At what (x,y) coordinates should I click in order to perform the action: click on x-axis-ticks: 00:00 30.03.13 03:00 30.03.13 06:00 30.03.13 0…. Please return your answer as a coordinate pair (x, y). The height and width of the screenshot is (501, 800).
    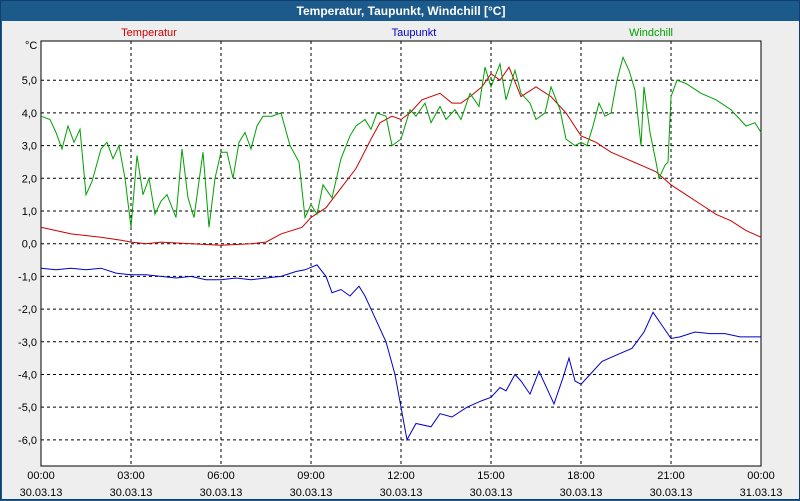
    Looking at the image, I should click on (401, 484).